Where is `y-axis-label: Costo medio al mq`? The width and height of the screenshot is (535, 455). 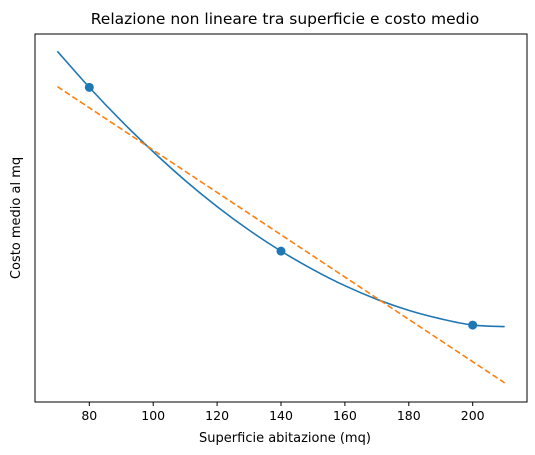 y-axis-label: Costo medio al mq is located at coordinates (16, 218).